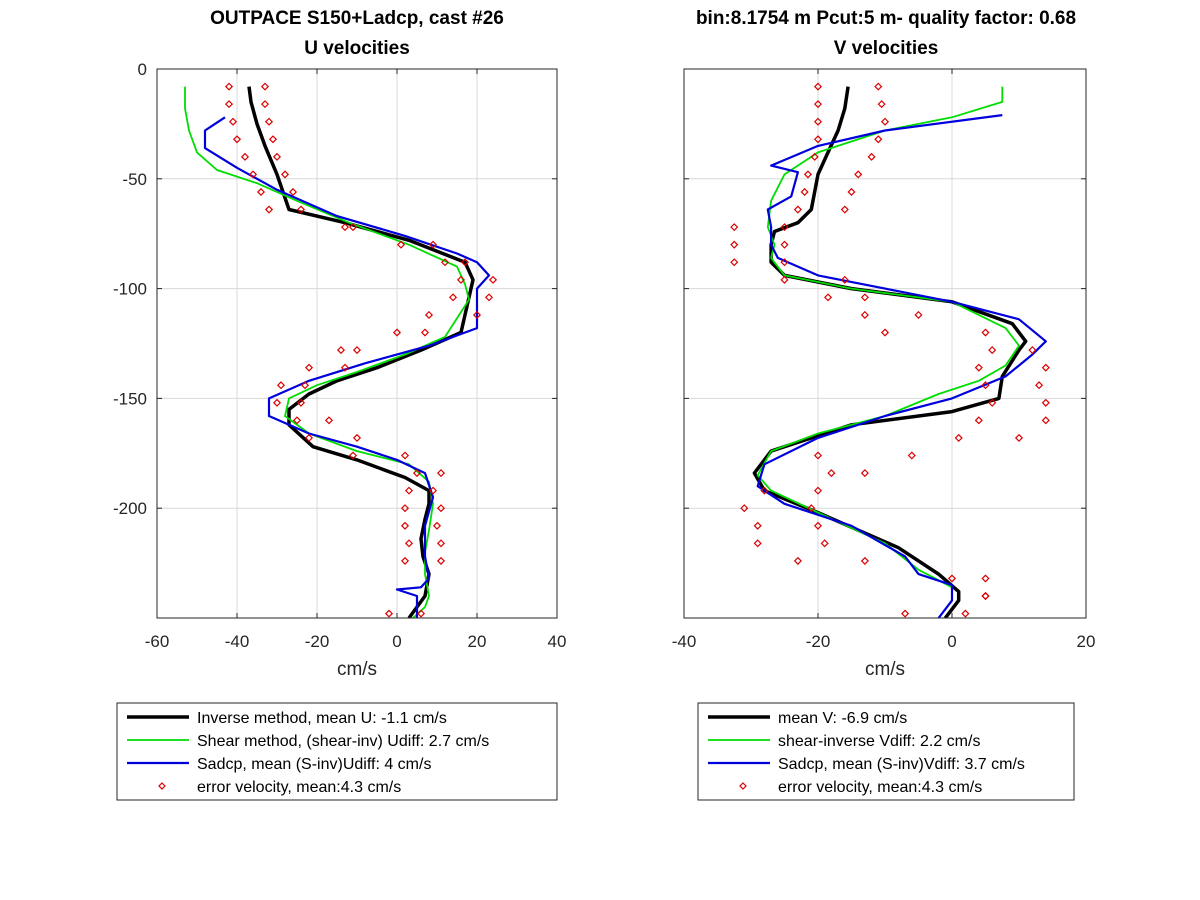 The width and height of the screenshot is (1200, 900). What do you see at coordinates (684, 641) in the screenshot?
I see `v-x-tick-label: -40` at bounding box center [684, 641].